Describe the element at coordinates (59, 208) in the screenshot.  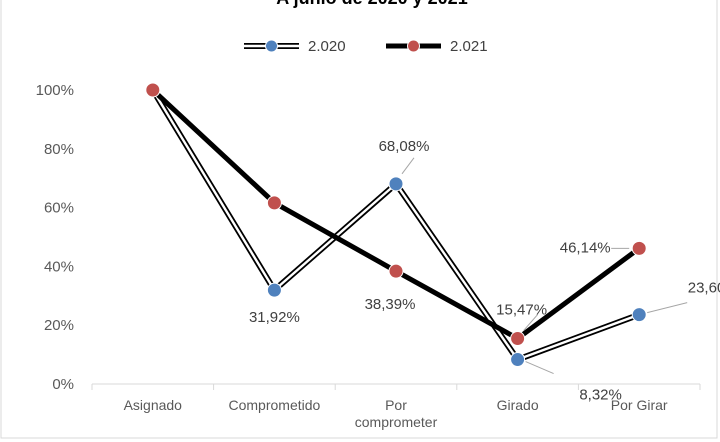
I see `y-tick-label: 60%` at that location.